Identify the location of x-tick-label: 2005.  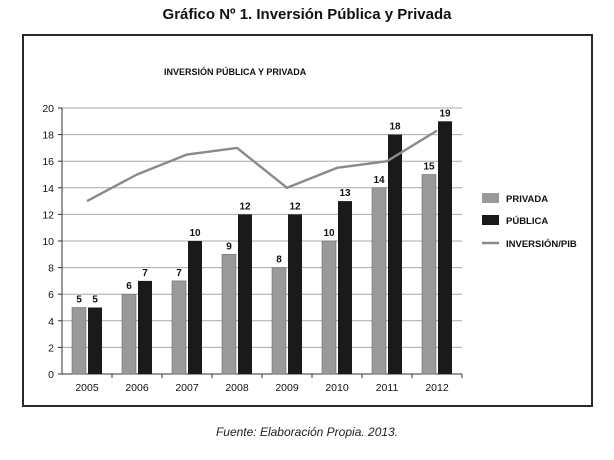
(87, 388).